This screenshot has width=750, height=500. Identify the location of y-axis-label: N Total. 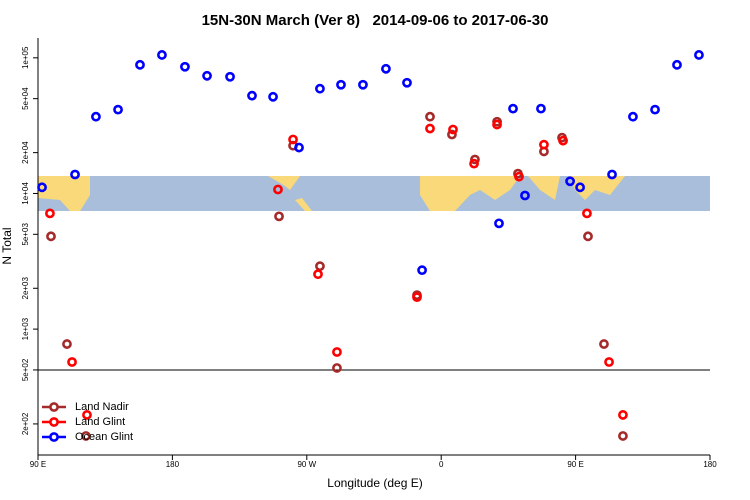
(7, 245).